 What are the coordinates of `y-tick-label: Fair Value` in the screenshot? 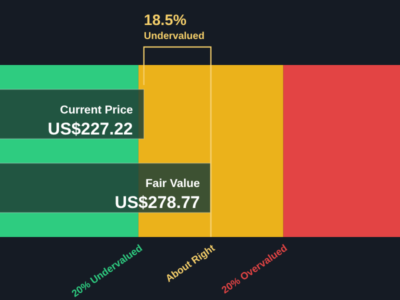 It's located at (173, 184).